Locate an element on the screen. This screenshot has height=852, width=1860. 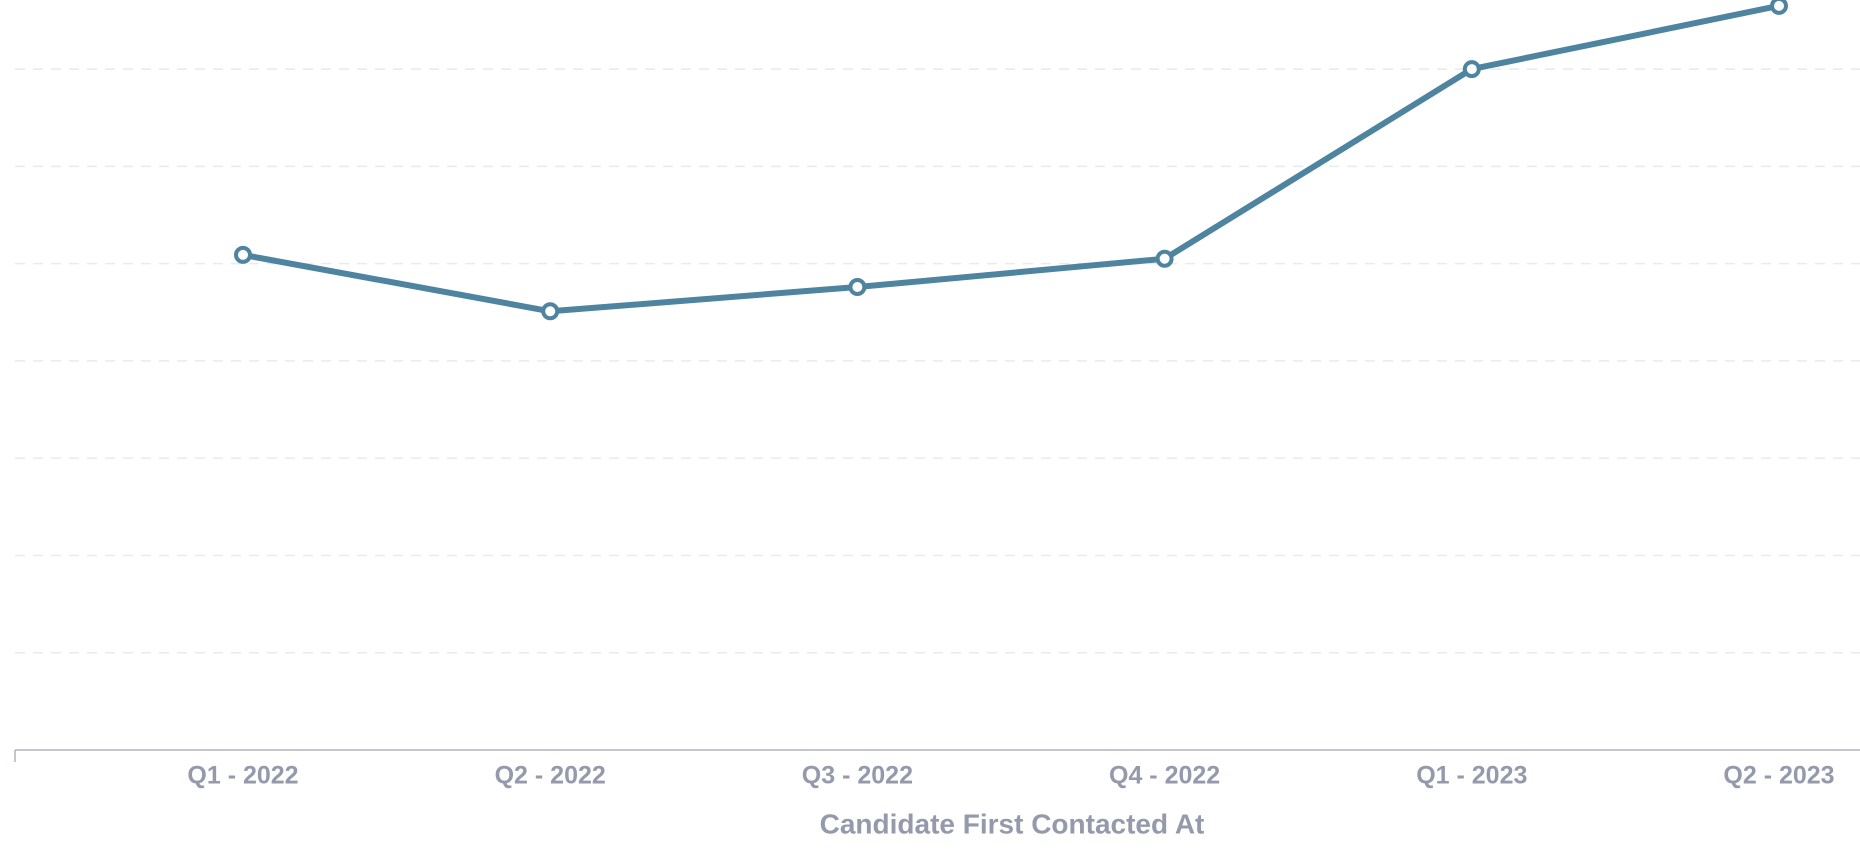
x-tick-label: Q1 - 2022 is located at coordinates (242, 776).